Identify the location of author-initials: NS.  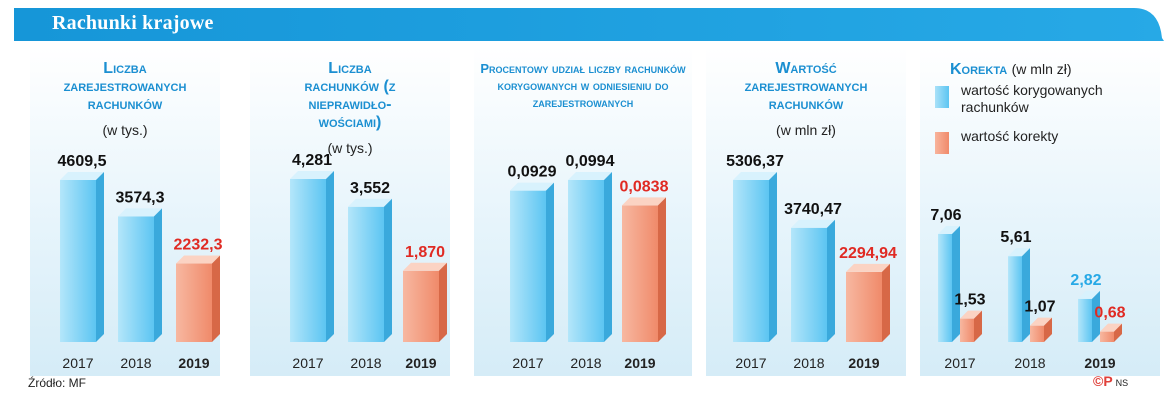
(1122, 383).